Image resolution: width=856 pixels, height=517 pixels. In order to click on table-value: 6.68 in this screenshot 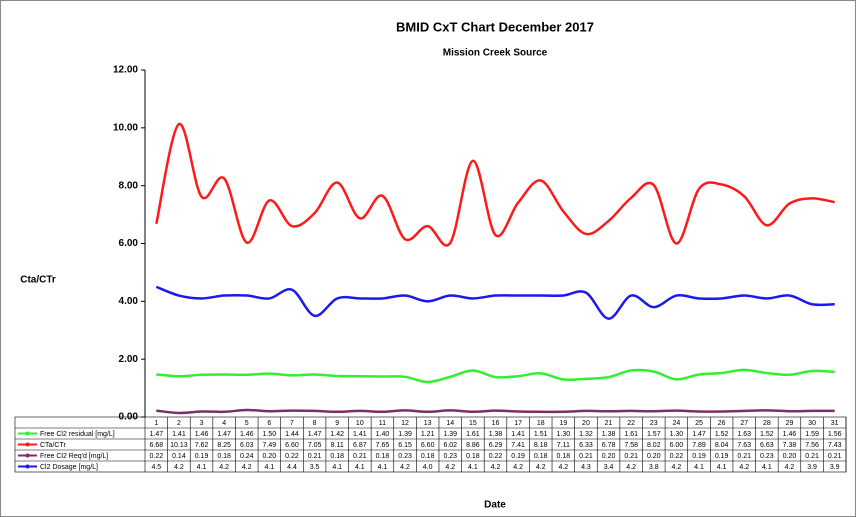, I will do `click(156, 445)`.